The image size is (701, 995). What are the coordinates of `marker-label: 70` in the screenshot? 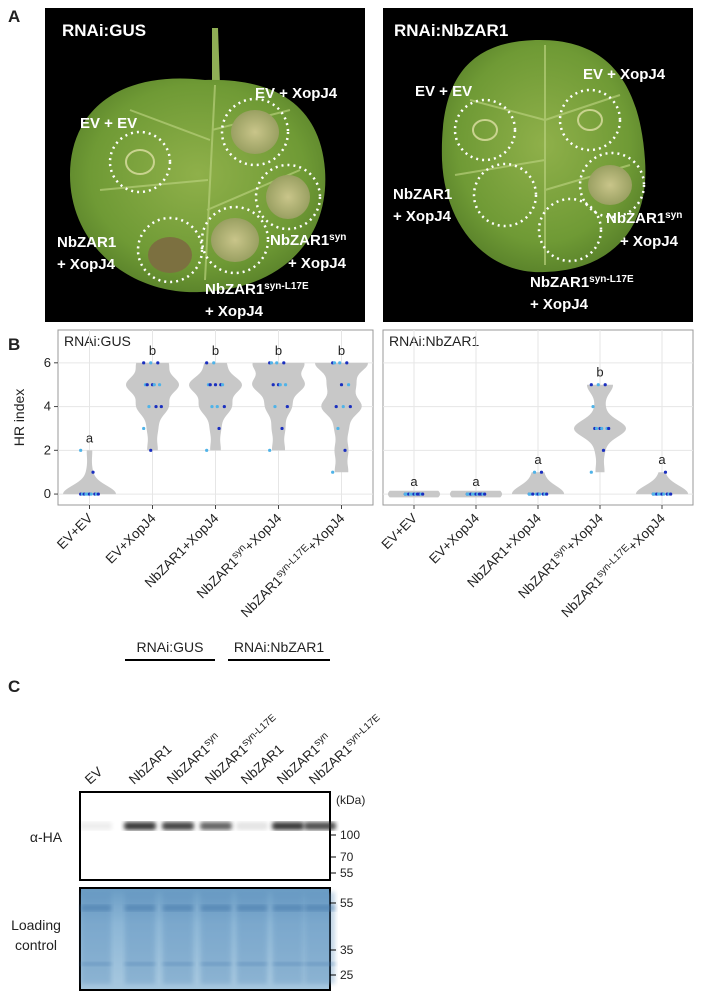 It's located at (347, 857).